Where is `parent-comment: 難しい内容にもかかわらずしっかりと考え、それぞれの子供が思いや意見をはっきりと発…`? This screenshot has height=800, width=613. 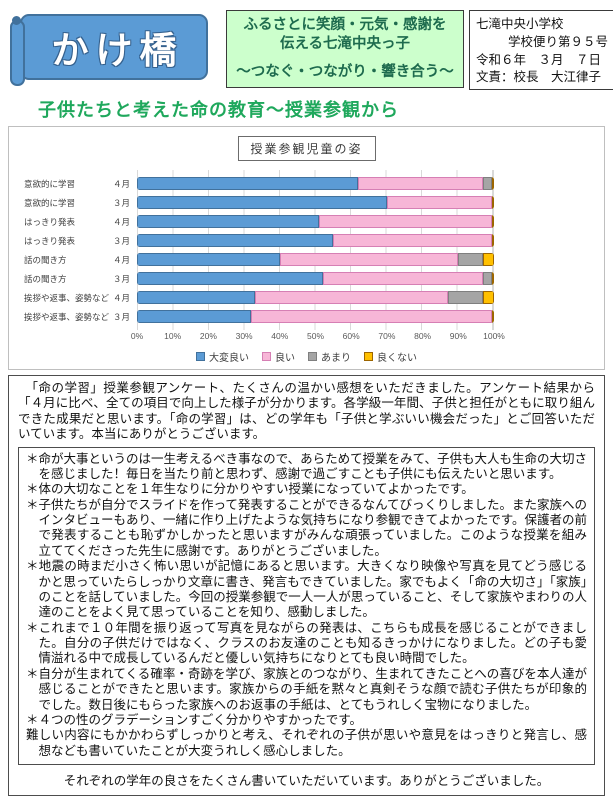 parent-comment: 難しい内容にもかかわらずしっかりと考え、それぞれの子供が思いや意見をはっきりと発… is located at coordinates (306, 743).